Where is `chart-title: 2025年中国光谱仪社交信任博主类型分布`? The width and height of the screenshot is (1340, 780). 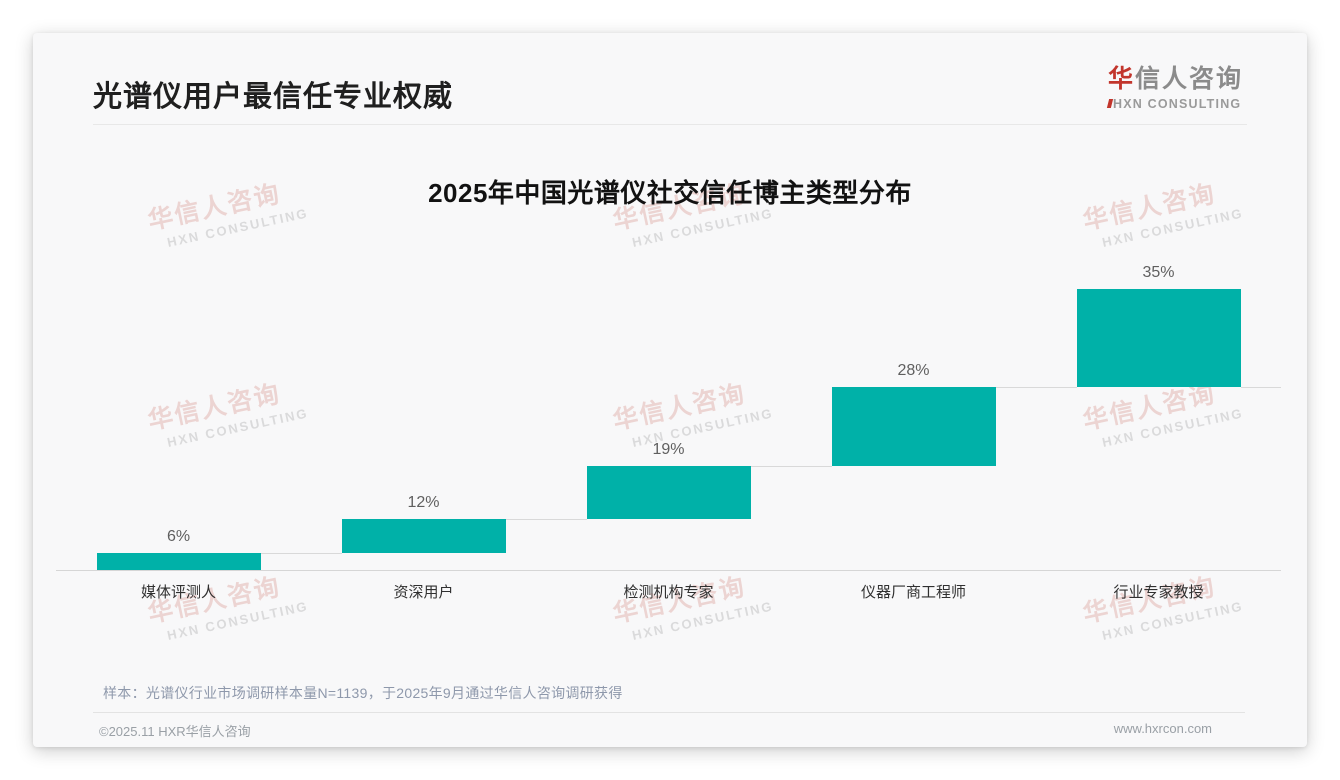 chart-title: 2025年中国光谱仪社交信任博主类型分布 is located at coordinates (670, 193).